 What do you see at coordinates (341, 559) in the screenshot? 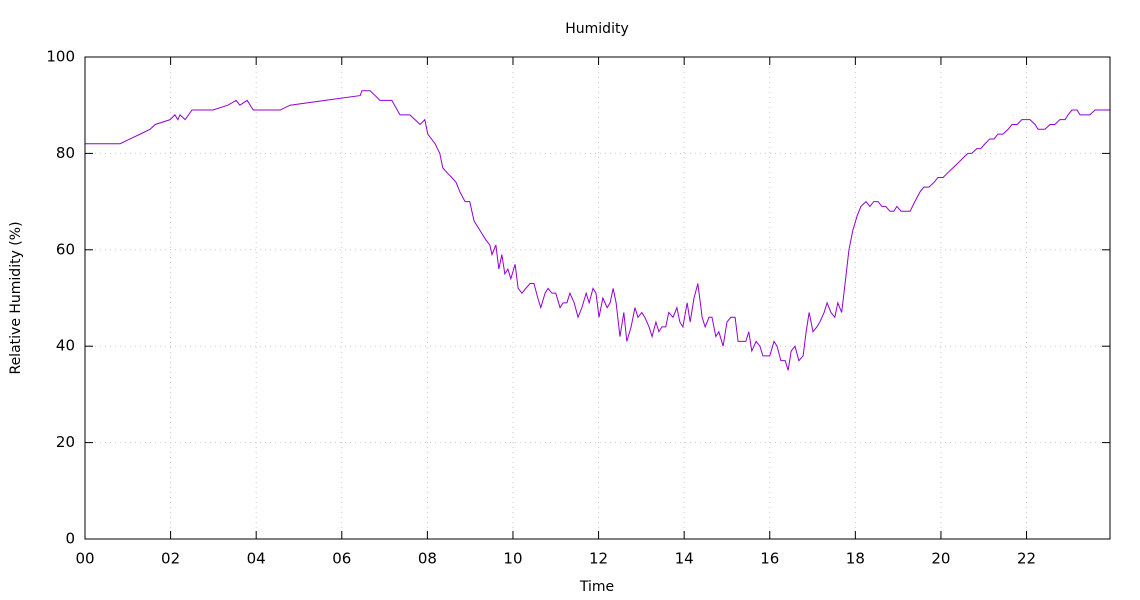
I see `x-tick-label: 06` at bounding box center [341, 559].